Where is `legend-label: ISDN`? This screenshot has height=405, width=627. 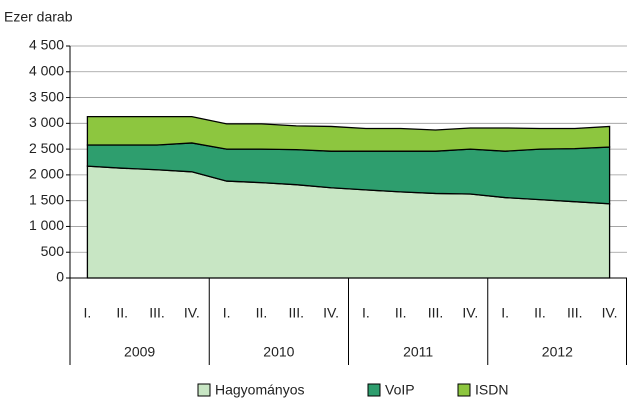 legend-label: ISDN is located at coordinates (491, 390).